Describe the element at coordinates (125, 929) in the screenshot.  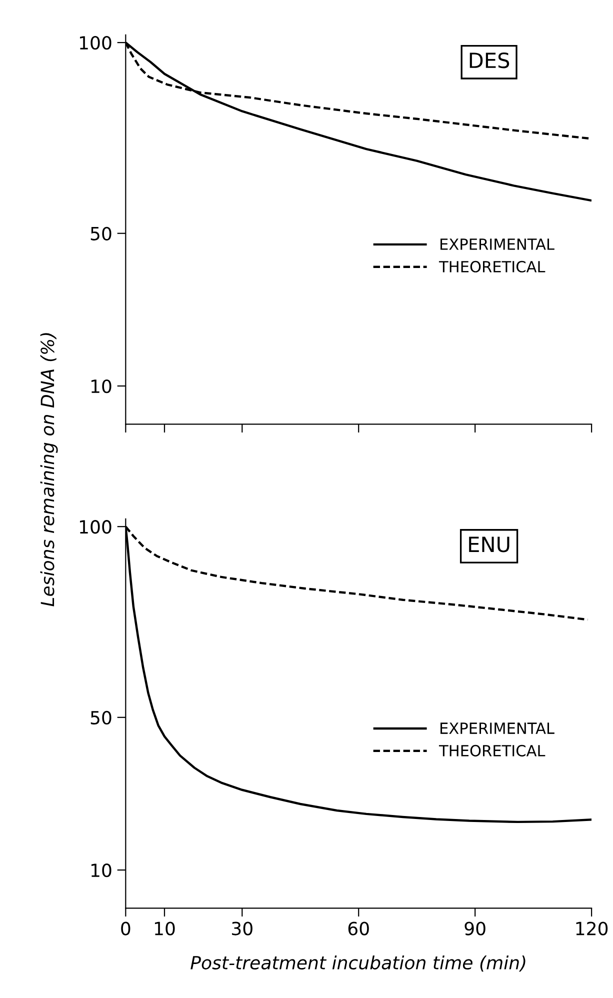
I see `x-tick-label: 0` at that location.